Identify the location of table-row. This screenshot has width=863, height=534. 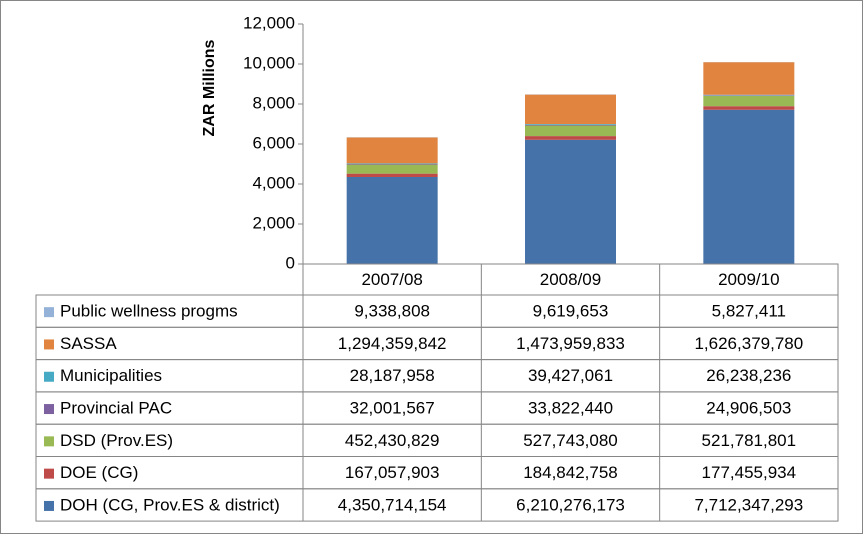
(437, 505).